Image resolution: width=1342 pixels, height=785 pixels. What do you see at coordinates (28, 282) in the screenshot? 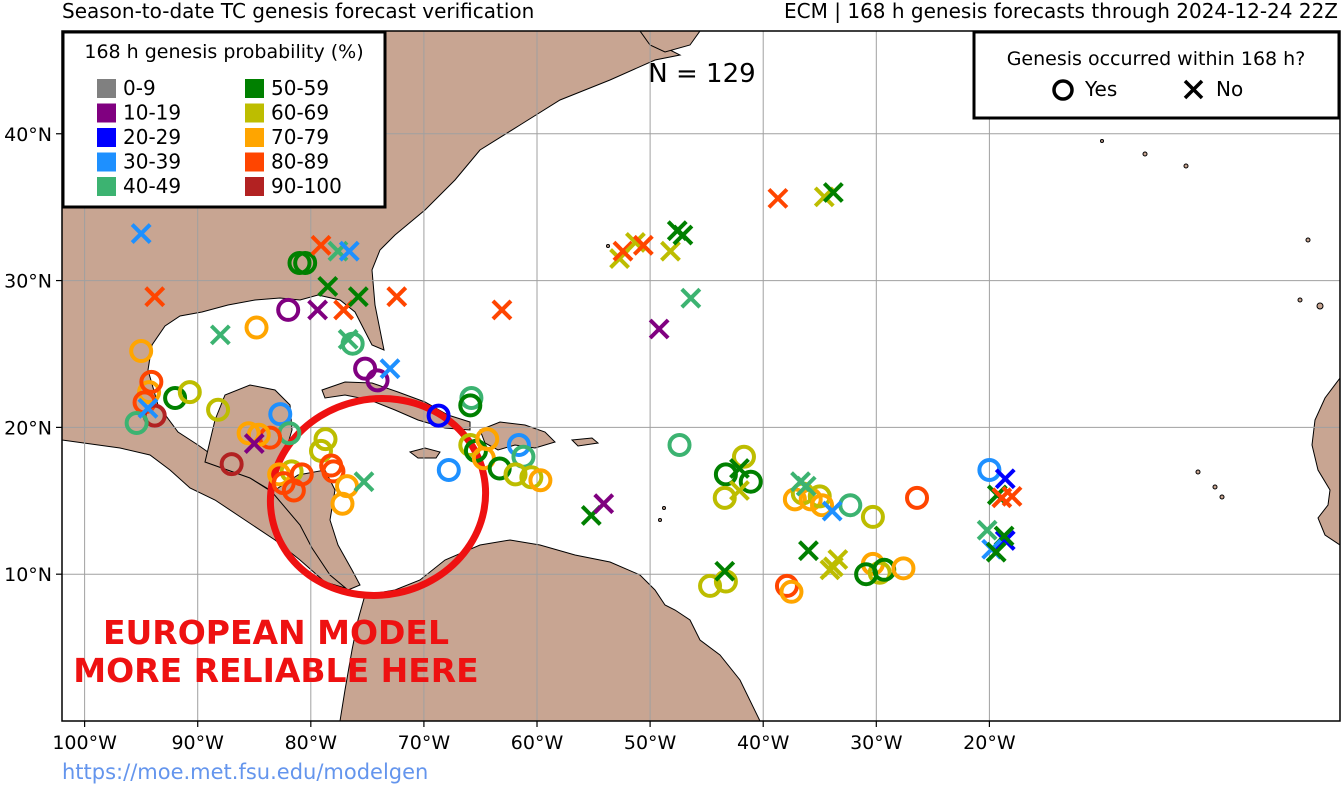
I see `y-tick-label: 30°N` at bounding box center [28, 282].